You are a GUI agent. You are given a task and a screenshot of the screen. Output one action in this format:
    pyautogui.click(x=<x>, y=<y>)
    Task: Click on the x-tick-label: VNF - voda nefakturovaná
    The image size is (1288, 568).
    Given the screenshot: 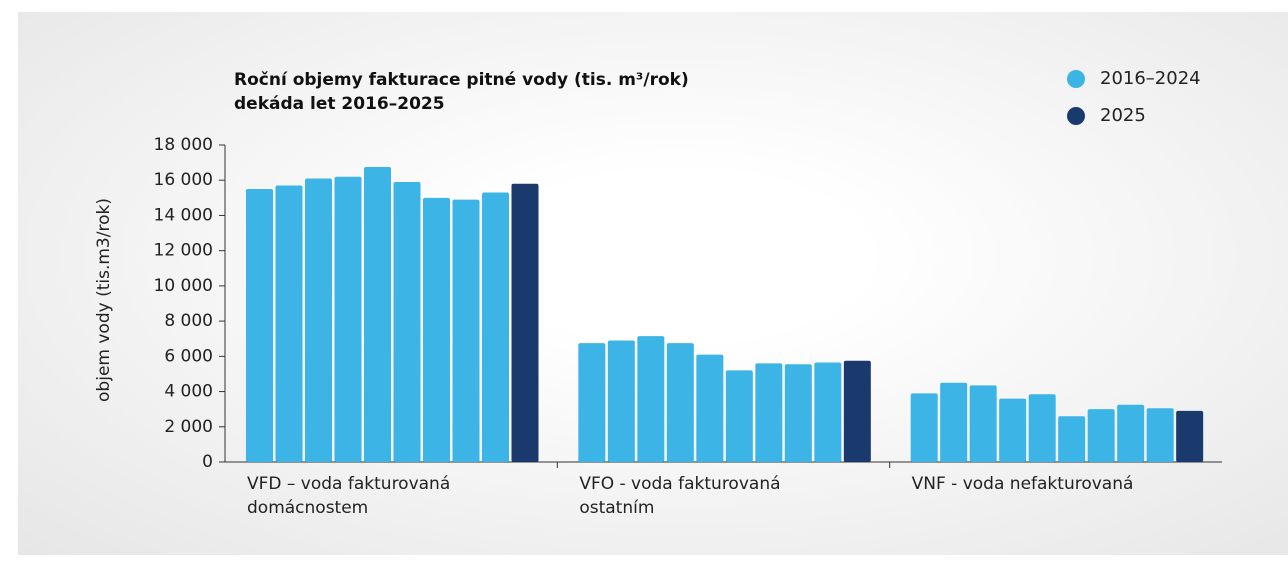 What is the action you would take?
    pyautogui.click(x=1022, y=484)
    